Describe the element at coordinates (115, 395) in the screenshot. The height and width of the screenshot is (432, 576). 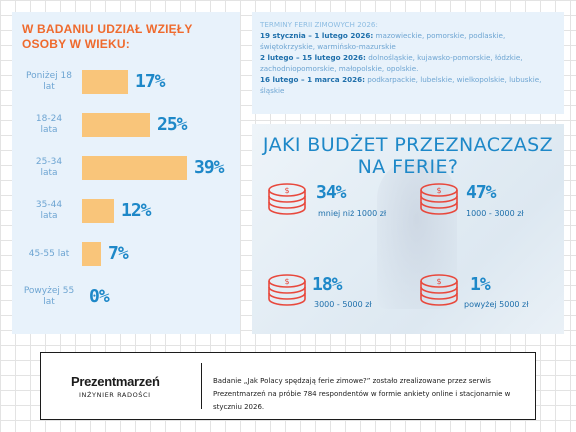
I see `brand-tagline: INŻYNIER RADOŚCI` at that location.